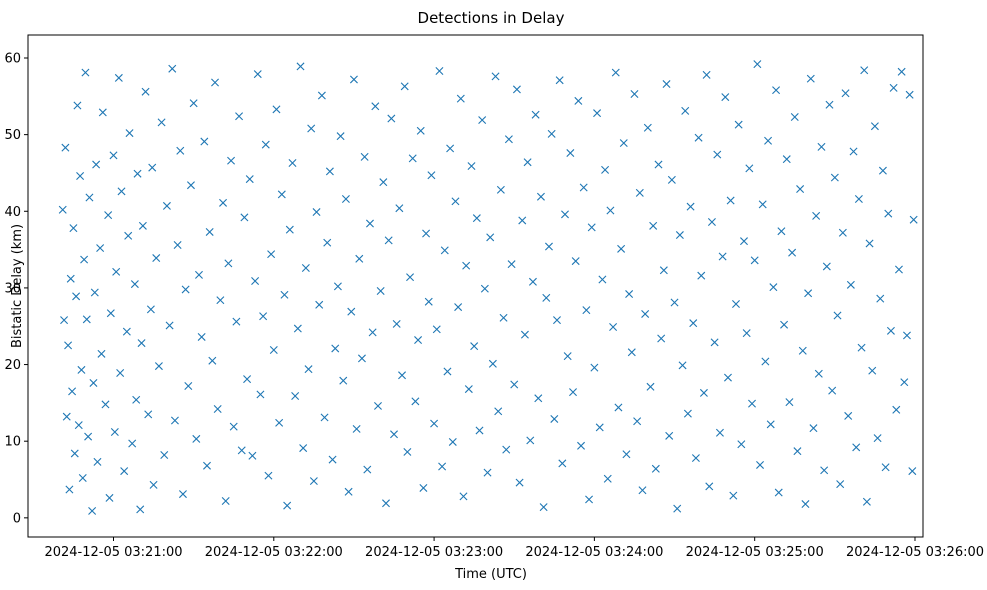 This screenshot has height=590, width=987. I want to click on y-tick-label: 40, so click(12, 212).